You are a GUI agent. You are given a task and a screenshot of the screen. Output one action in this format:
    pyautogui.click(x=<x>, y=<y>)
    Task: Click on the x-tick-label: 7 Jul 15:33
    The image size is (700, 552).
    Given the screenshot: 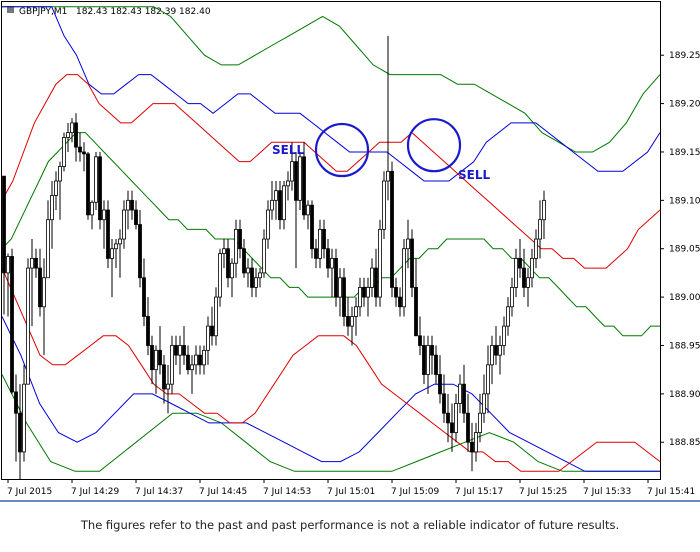 What is the action you would take?
    pyautogui.click(x=607, y=492)
    